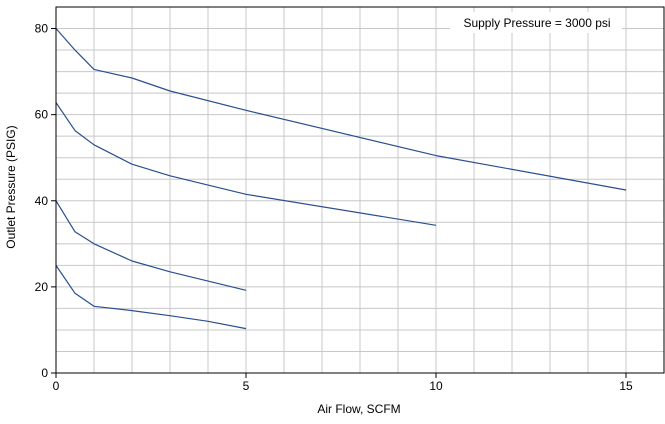 The height and width of the screenshot is (424, 665). What do you see at coordinates (56, 386) in the screenshot?
I see `x-tick-label: 0` at bounding box center [56, 386].